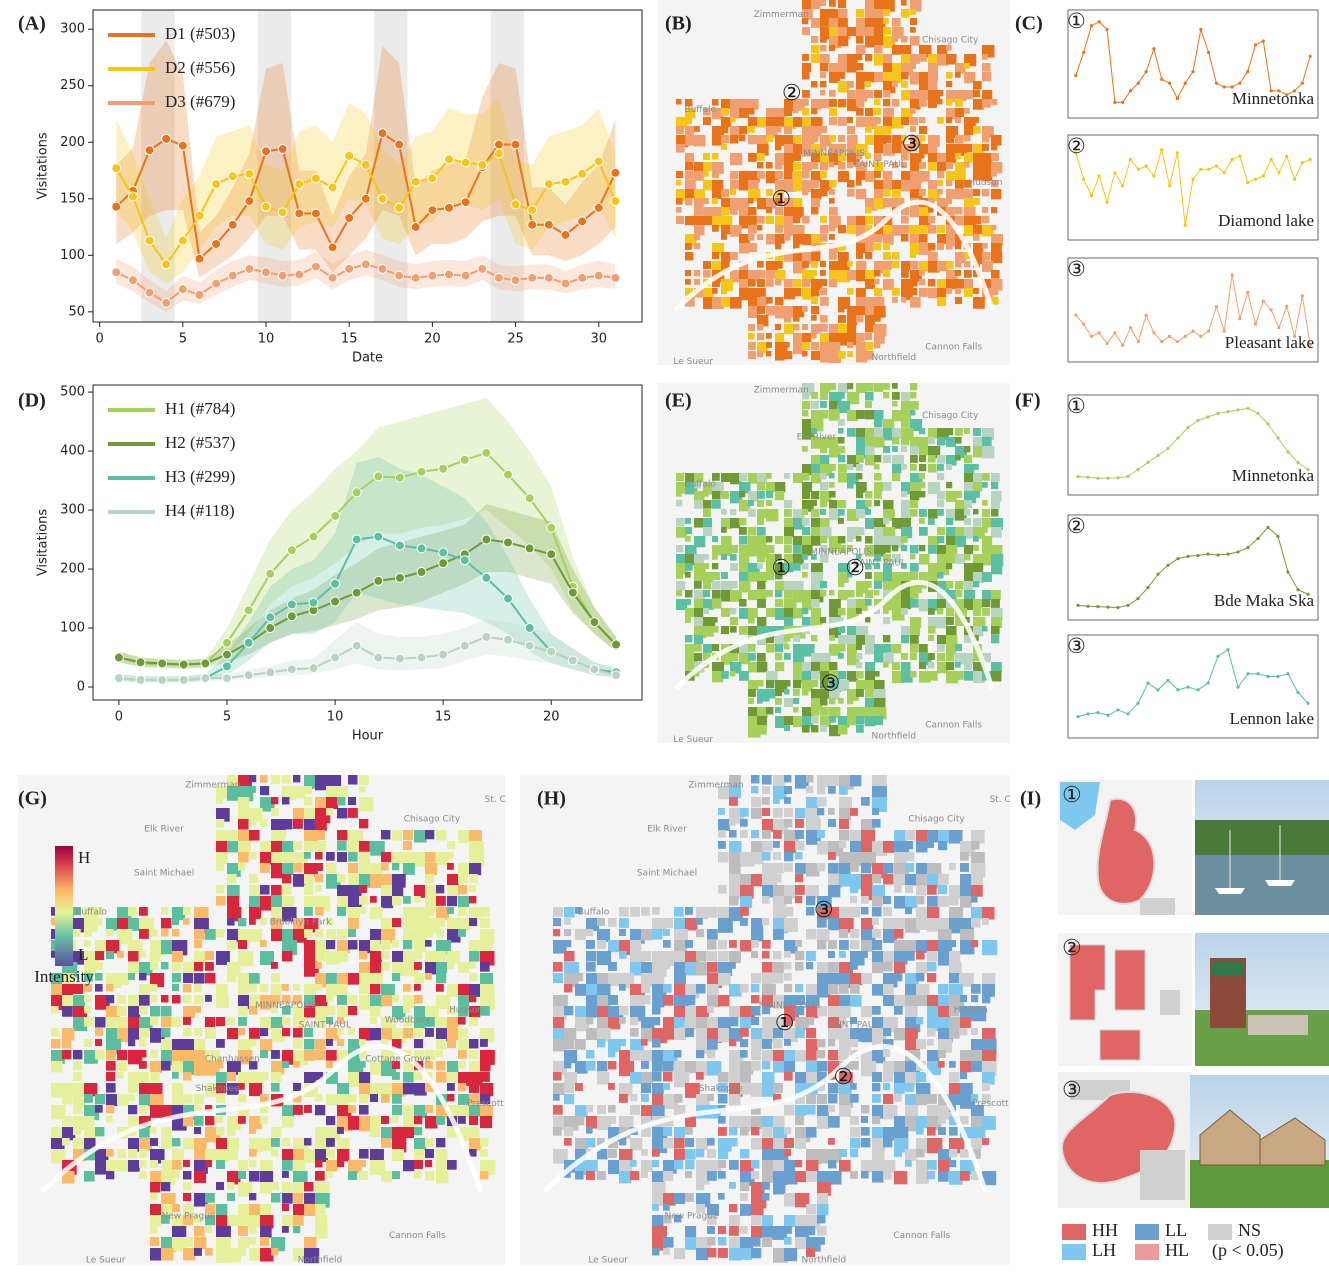 The width and height of the screenshot is (1329, 1276). Describe the element at coordinates (266, 339) in the screenshot. I see `x-tick-label: 10` at that location.